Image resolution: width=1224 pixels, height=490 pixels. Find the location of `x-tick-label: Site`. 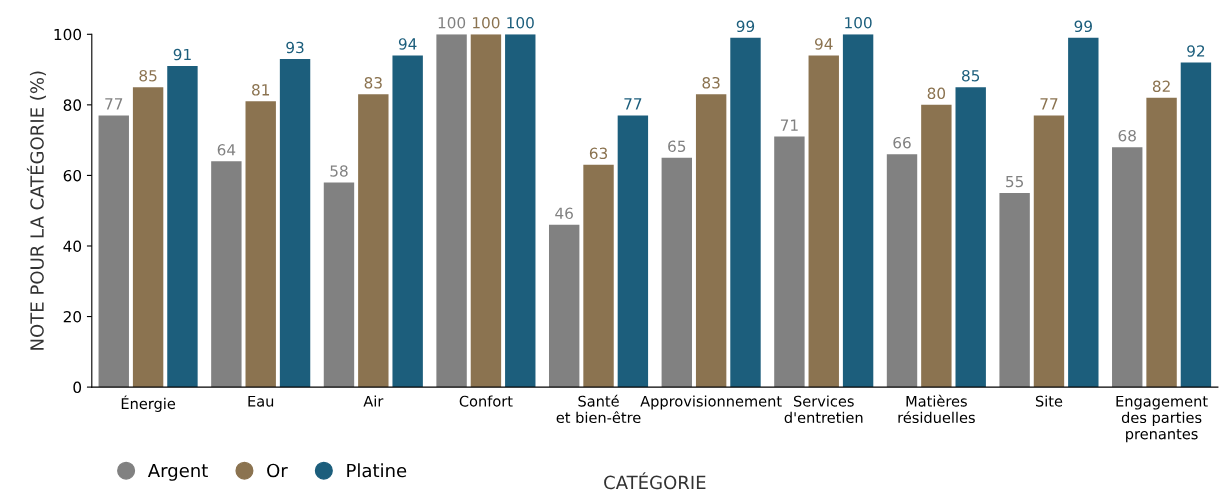

x-tick-label: Site is located at coordinates (1049, 401).